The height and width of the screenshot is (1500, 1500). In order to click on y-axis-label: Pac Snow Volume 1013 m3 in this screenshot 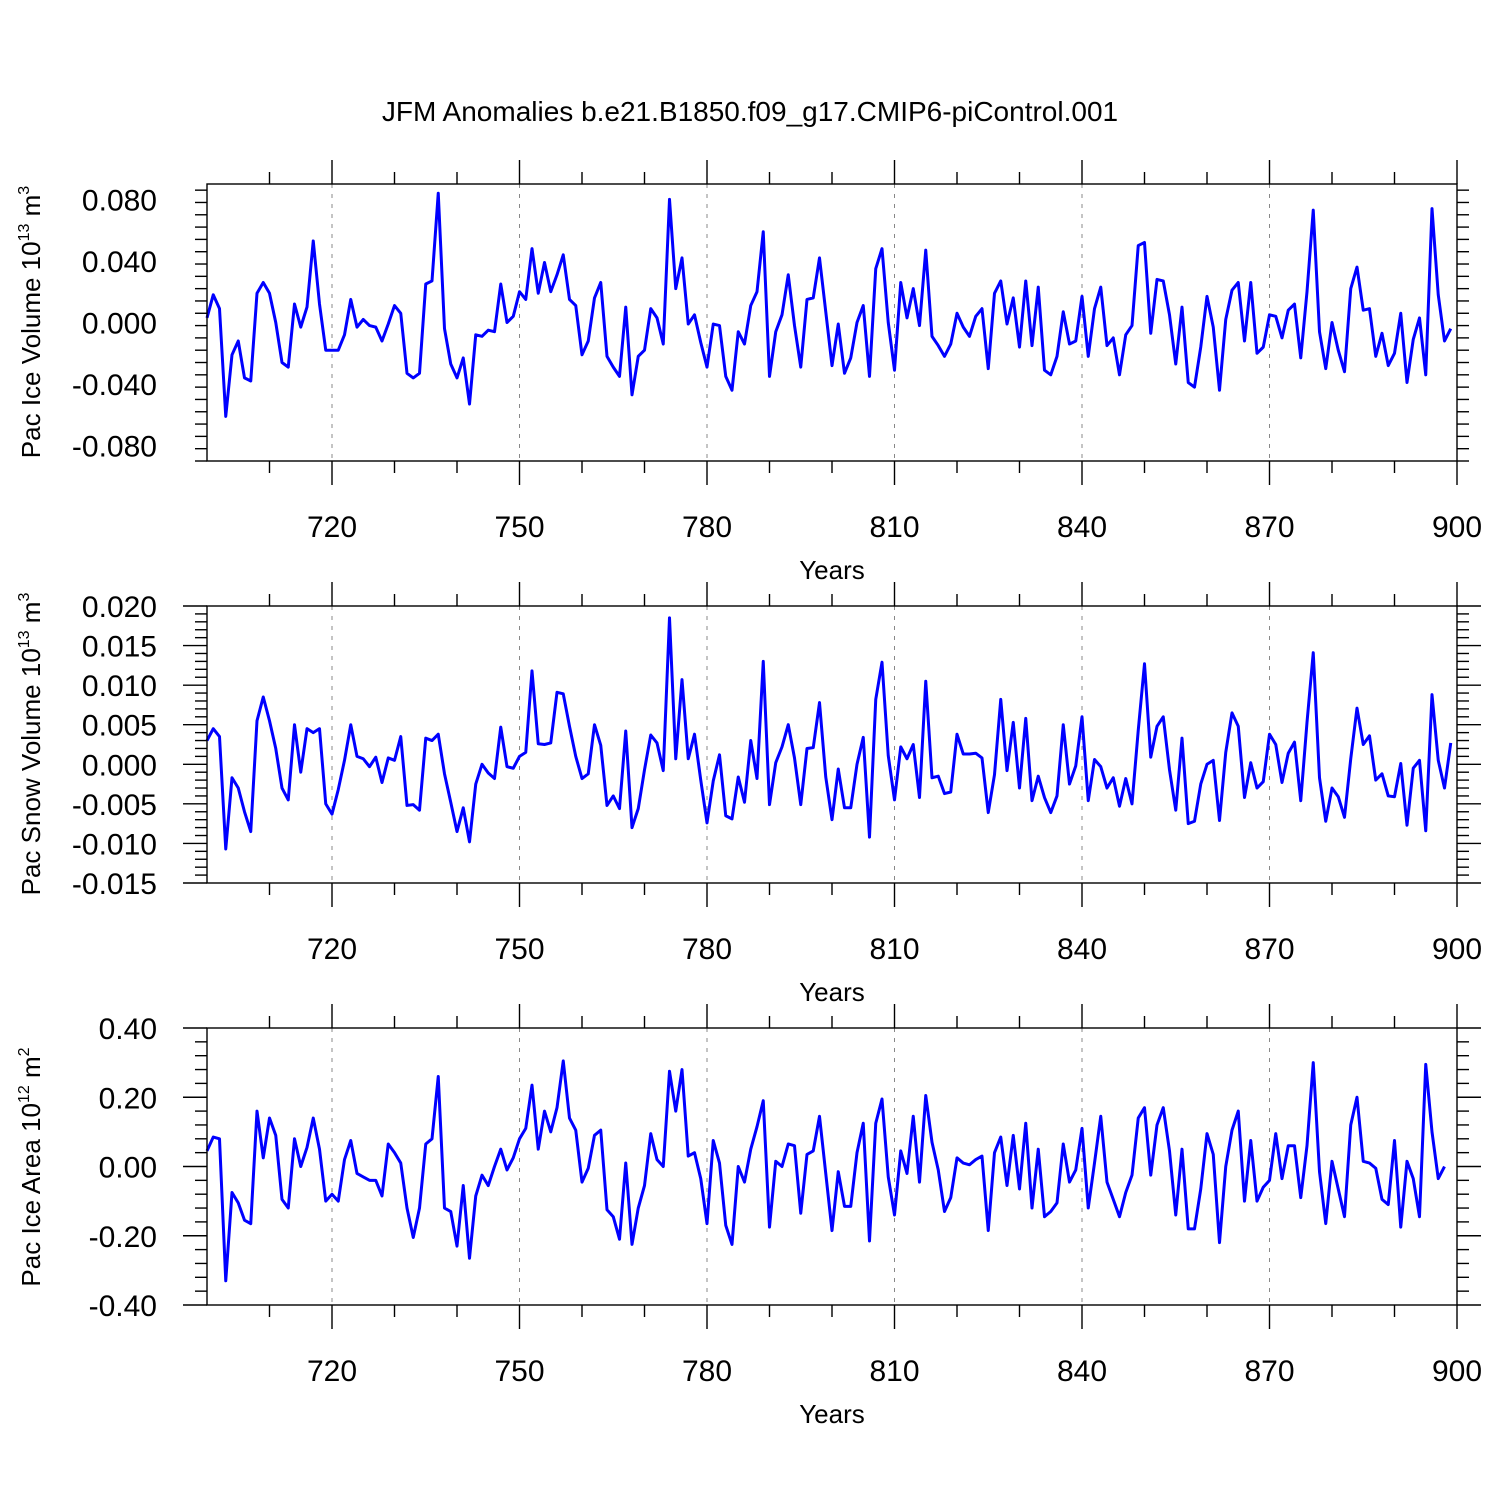, I will do `click(31, 744)`.